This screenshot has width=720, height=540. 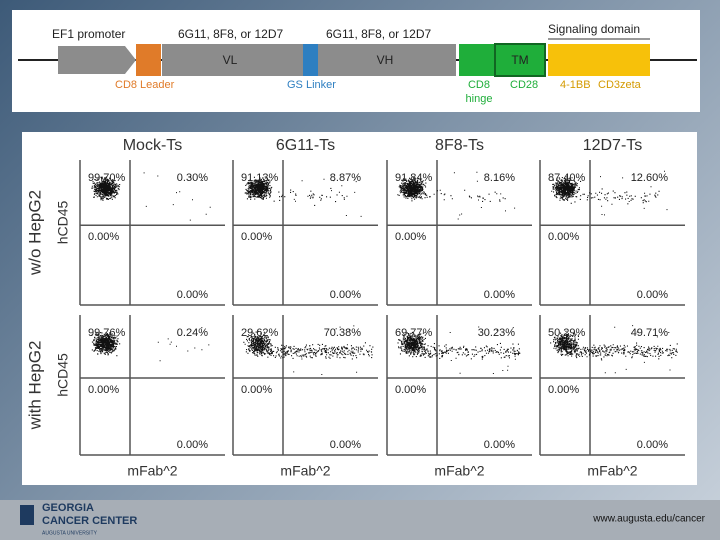 What do you see at coordinates (613, 145) in the screenshot?
I see `column-title: 12D7-Ts` at bounding box center [613, 145].